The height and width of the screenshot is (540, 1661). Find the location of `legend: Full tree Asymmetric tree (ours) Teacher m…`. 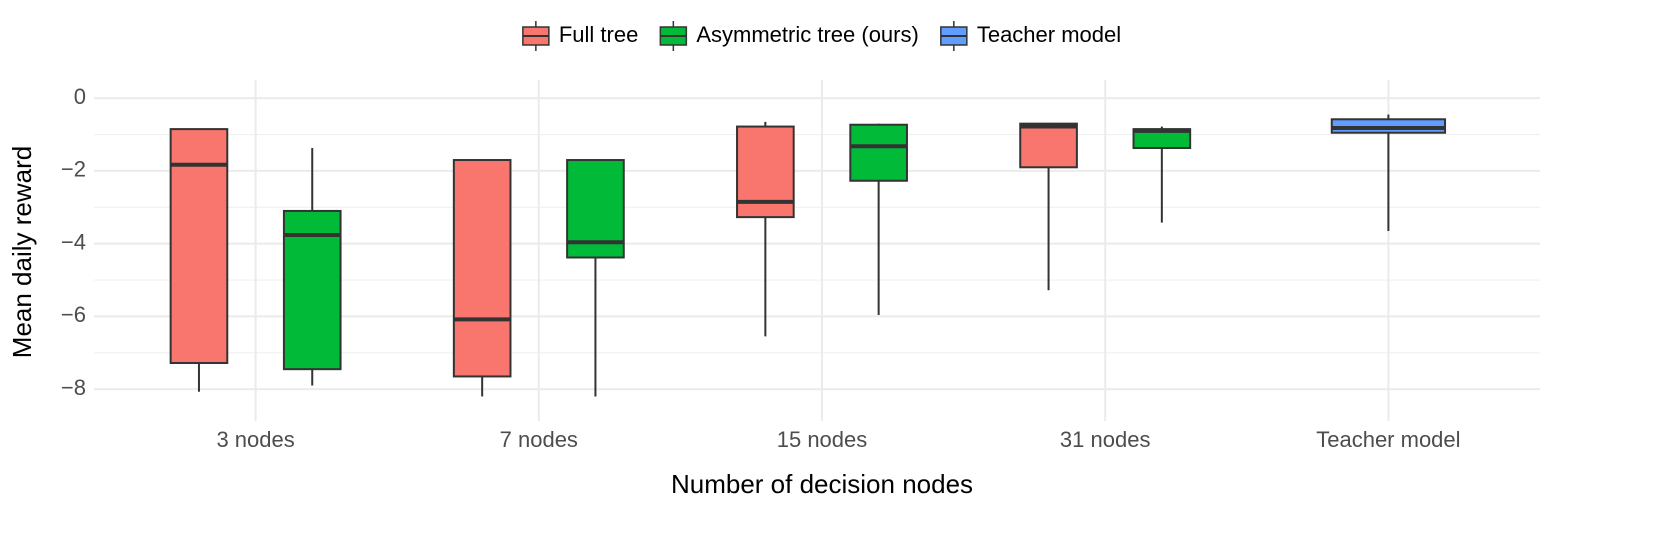

legend: Full tree Asymmetric tree (ours) Teacher m… is located at coordinates (821, 36).